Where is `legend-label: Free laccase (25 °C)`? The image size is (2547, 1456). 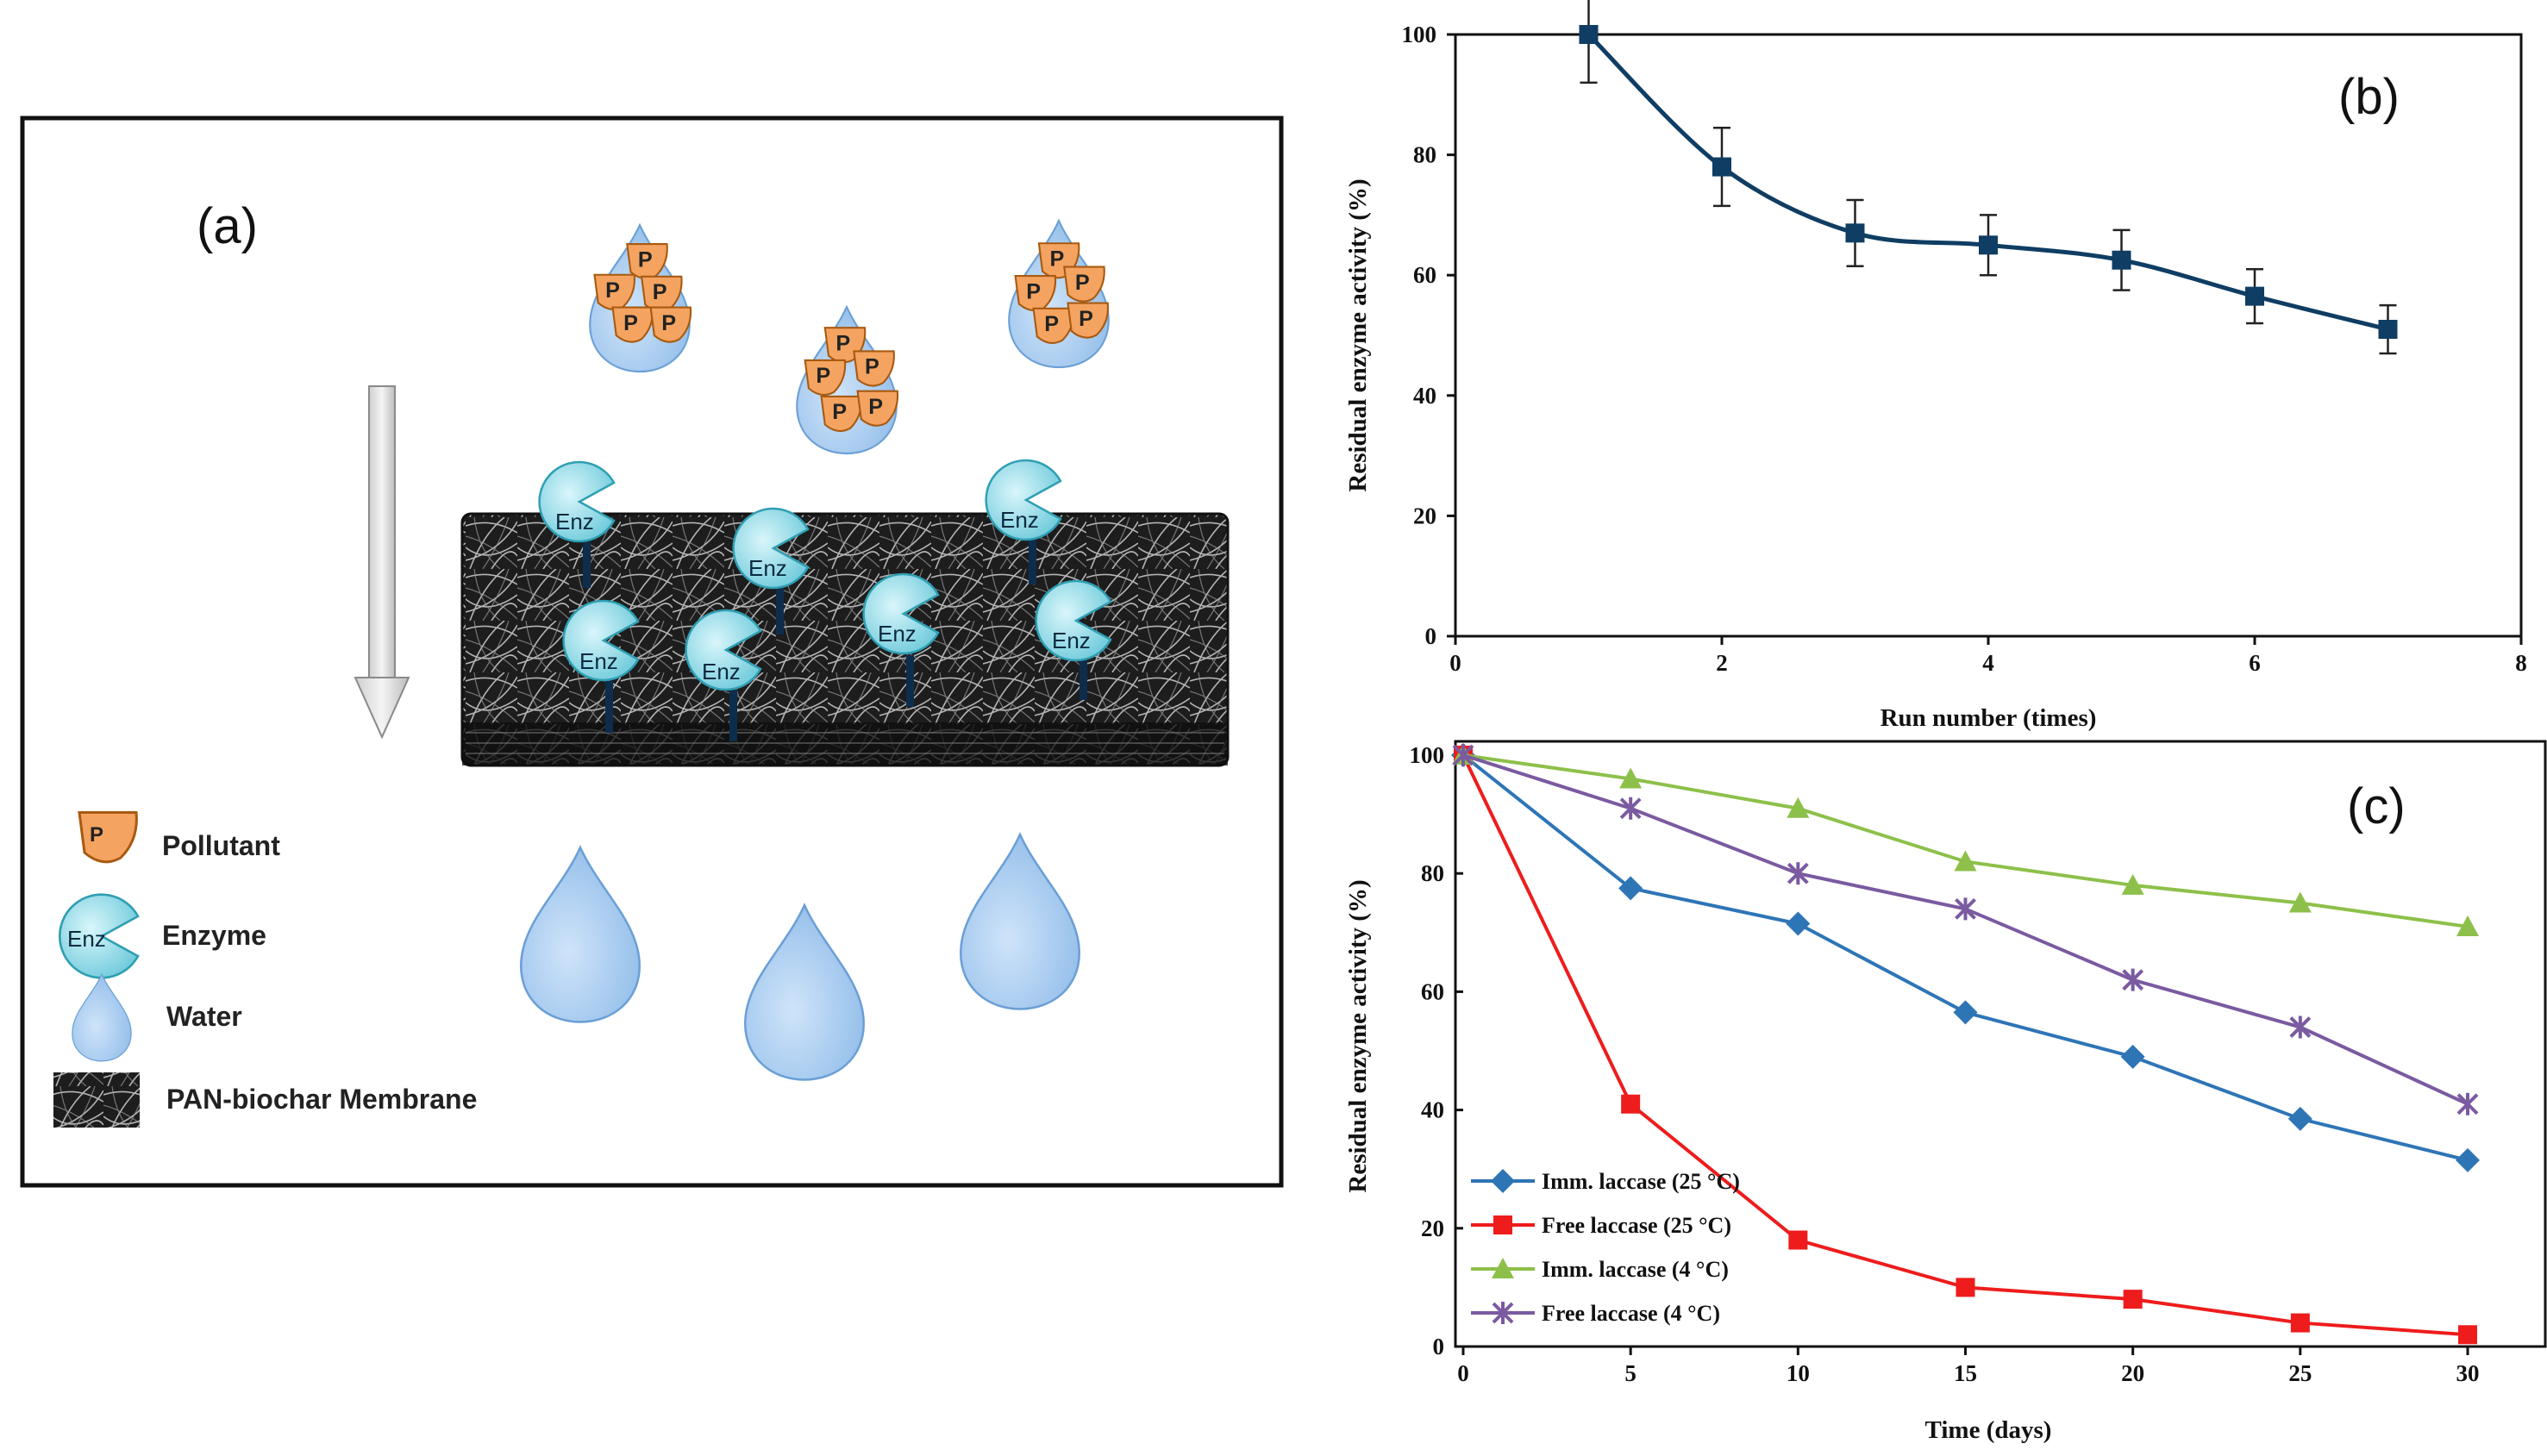 legend-label: Free laccase (25 °C) is located at coordinates (1636, 1226).